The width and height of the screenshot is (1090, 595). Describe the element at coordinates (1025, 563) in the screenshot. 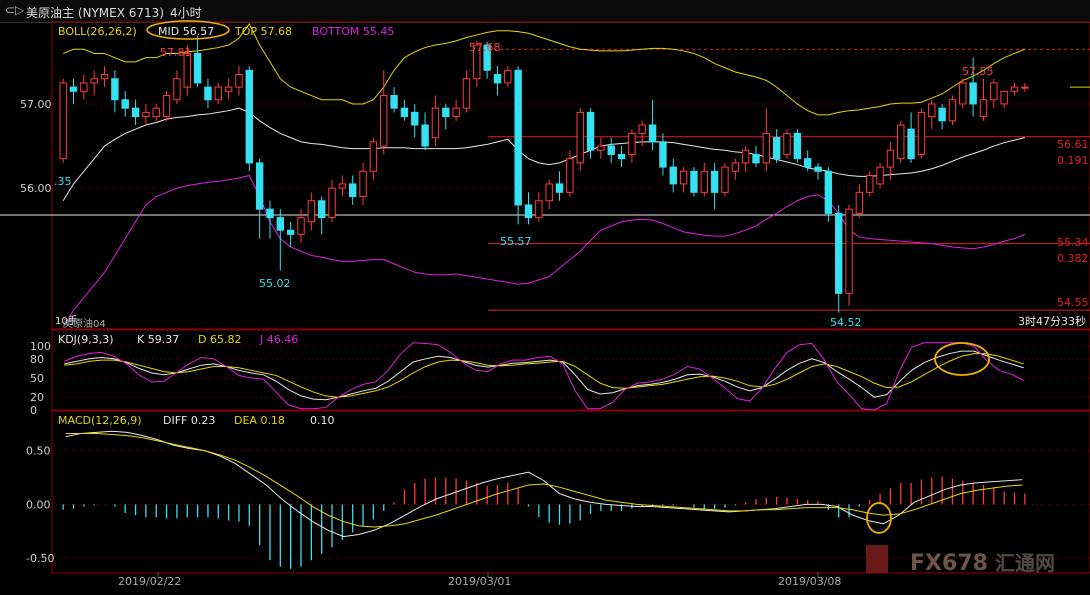

I see `watermark-cn: 汇通网` at that location.